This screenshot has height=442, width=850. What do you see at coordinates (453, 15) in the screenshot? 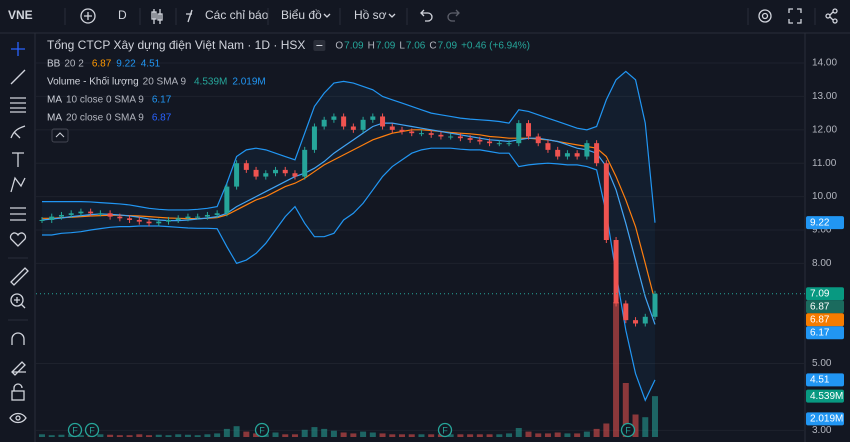
I see `redo-button` at bounding box center [453, 15].